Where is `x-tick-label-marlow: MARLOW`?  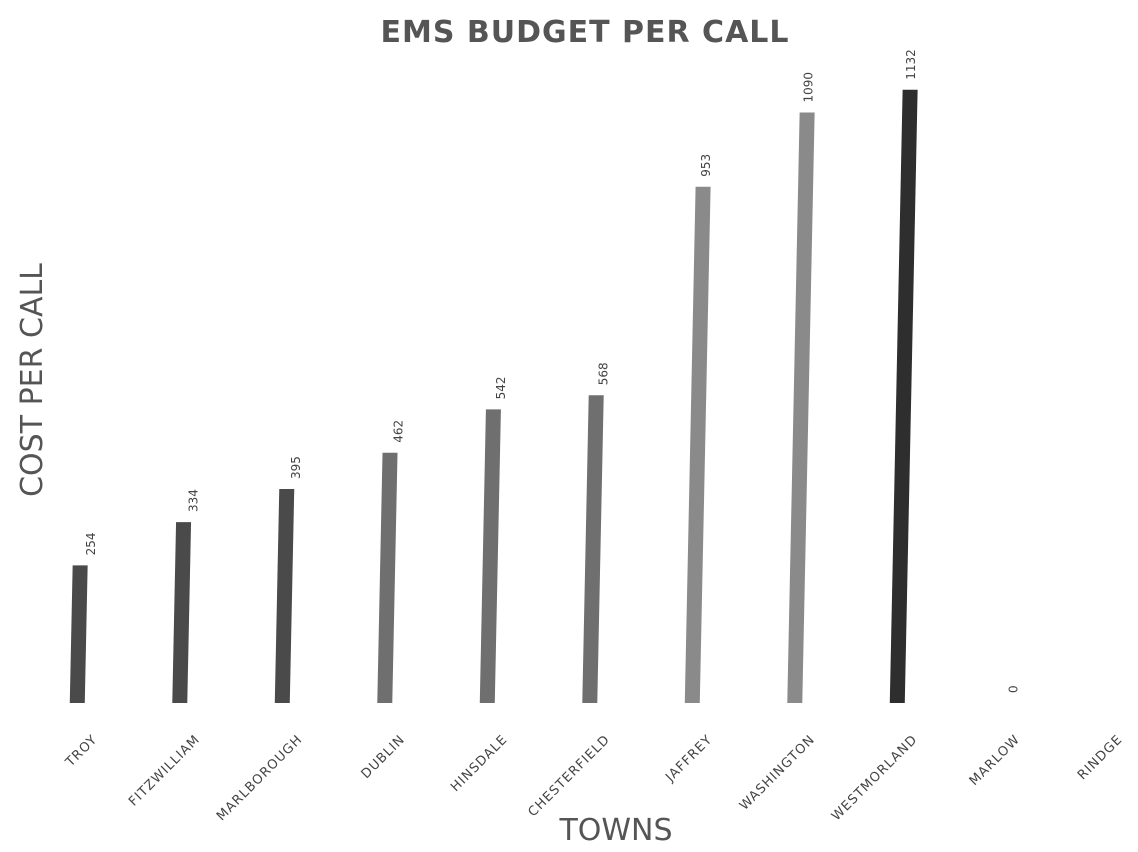
x-tick-label-marlow: MARLOW is located at coordinates (995, 760).